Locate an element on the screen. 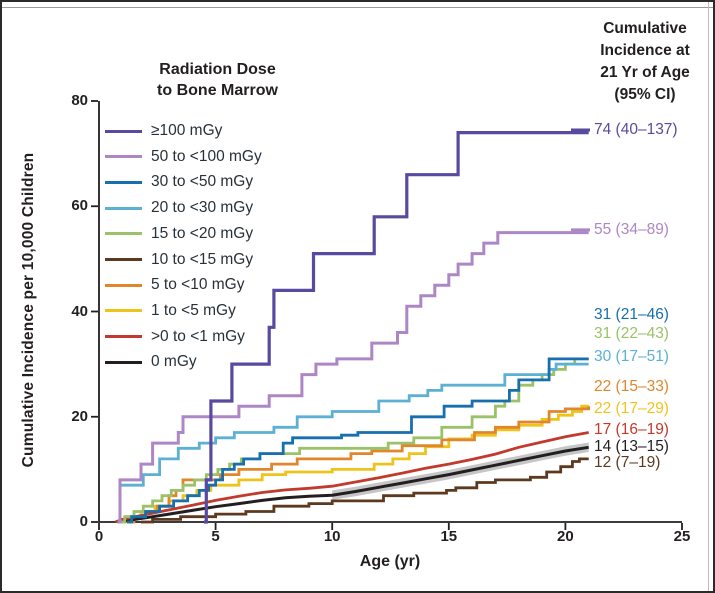 The height and width of the screenshot is (593, 715). curve-r0to1 is located at coordinates (351, 477).